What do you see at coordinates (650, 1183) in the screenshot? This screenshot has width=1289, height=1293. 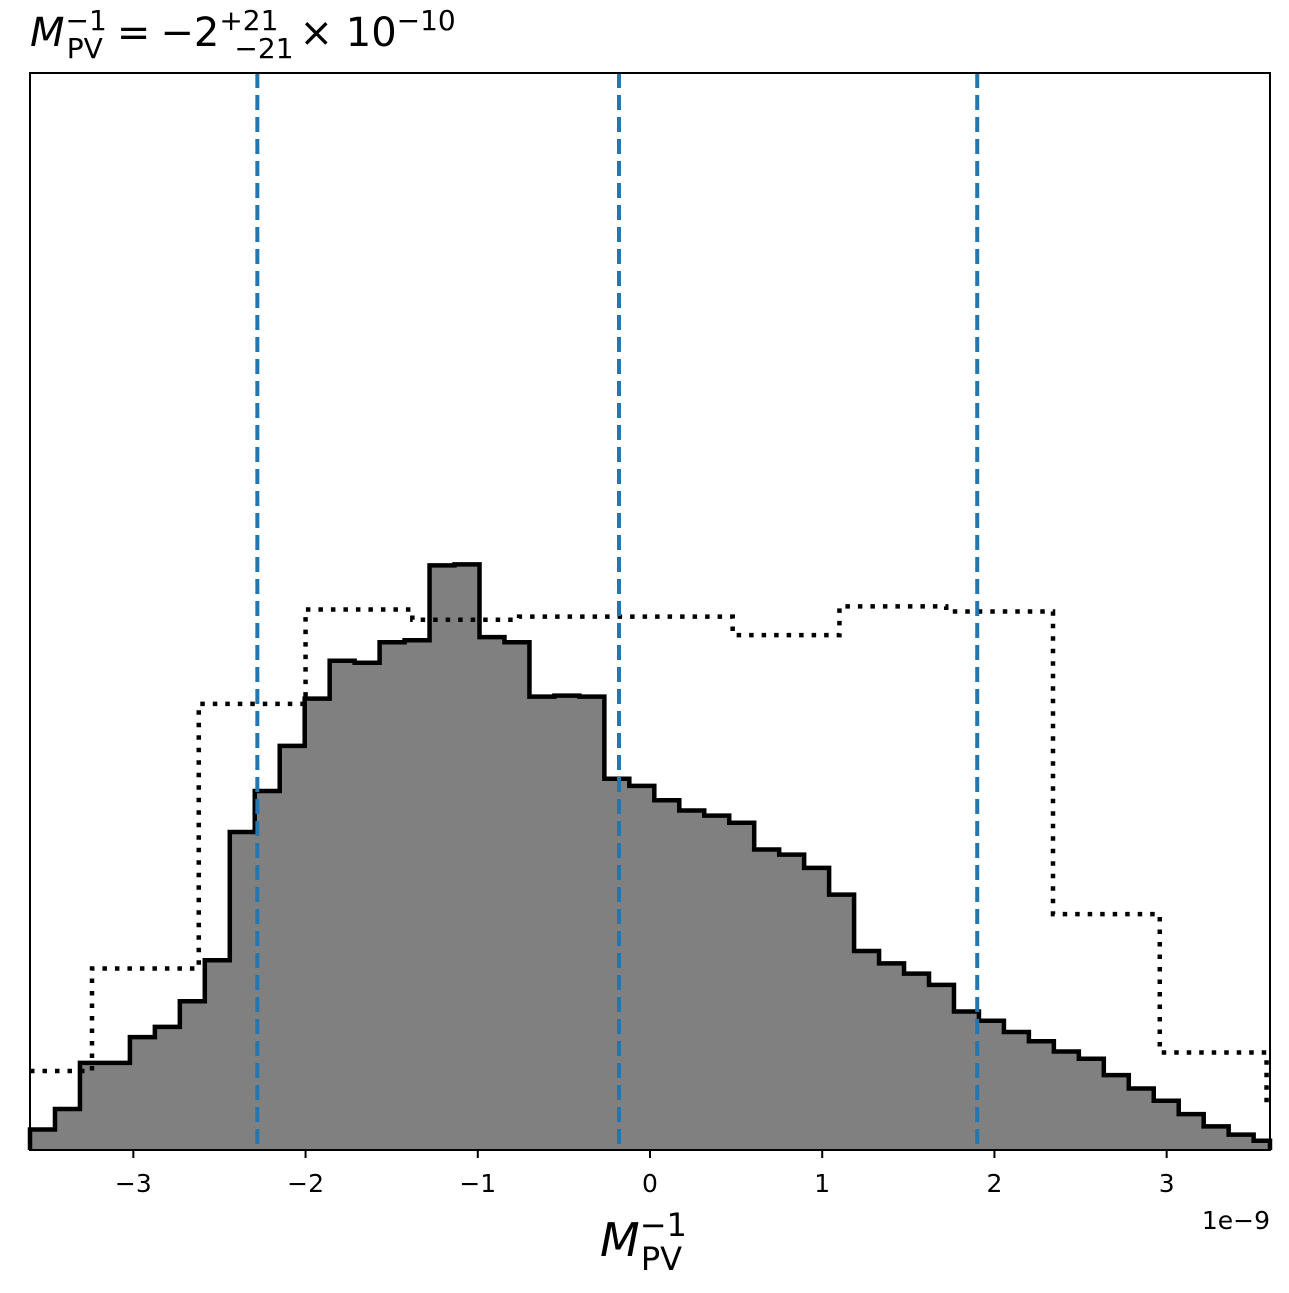 I see `x-tick-label: 0` at bounding box center [650, 1183].